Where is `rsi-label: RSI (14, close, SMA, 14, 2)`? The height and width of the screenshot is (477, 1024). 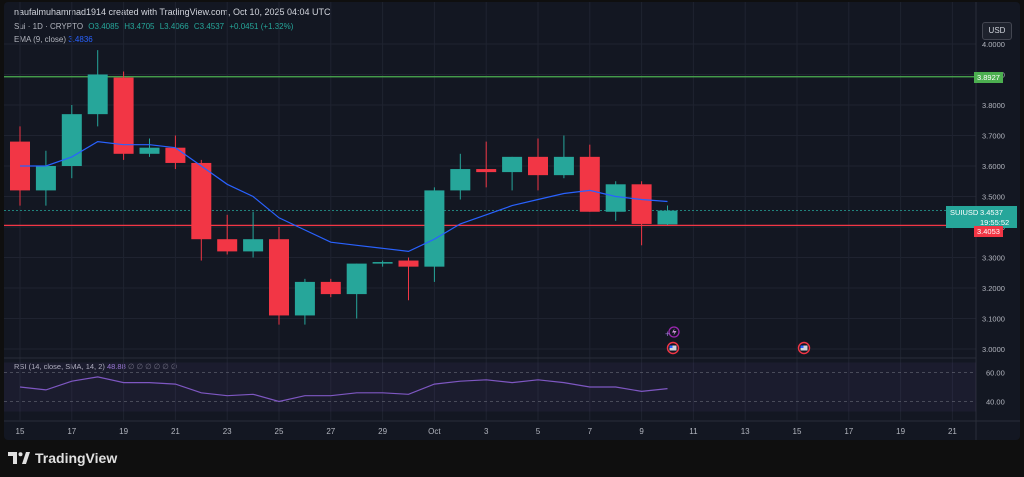
rsi-label: RSI (14, close, SMA, 14, 2) is located at coordinates (59, 366).